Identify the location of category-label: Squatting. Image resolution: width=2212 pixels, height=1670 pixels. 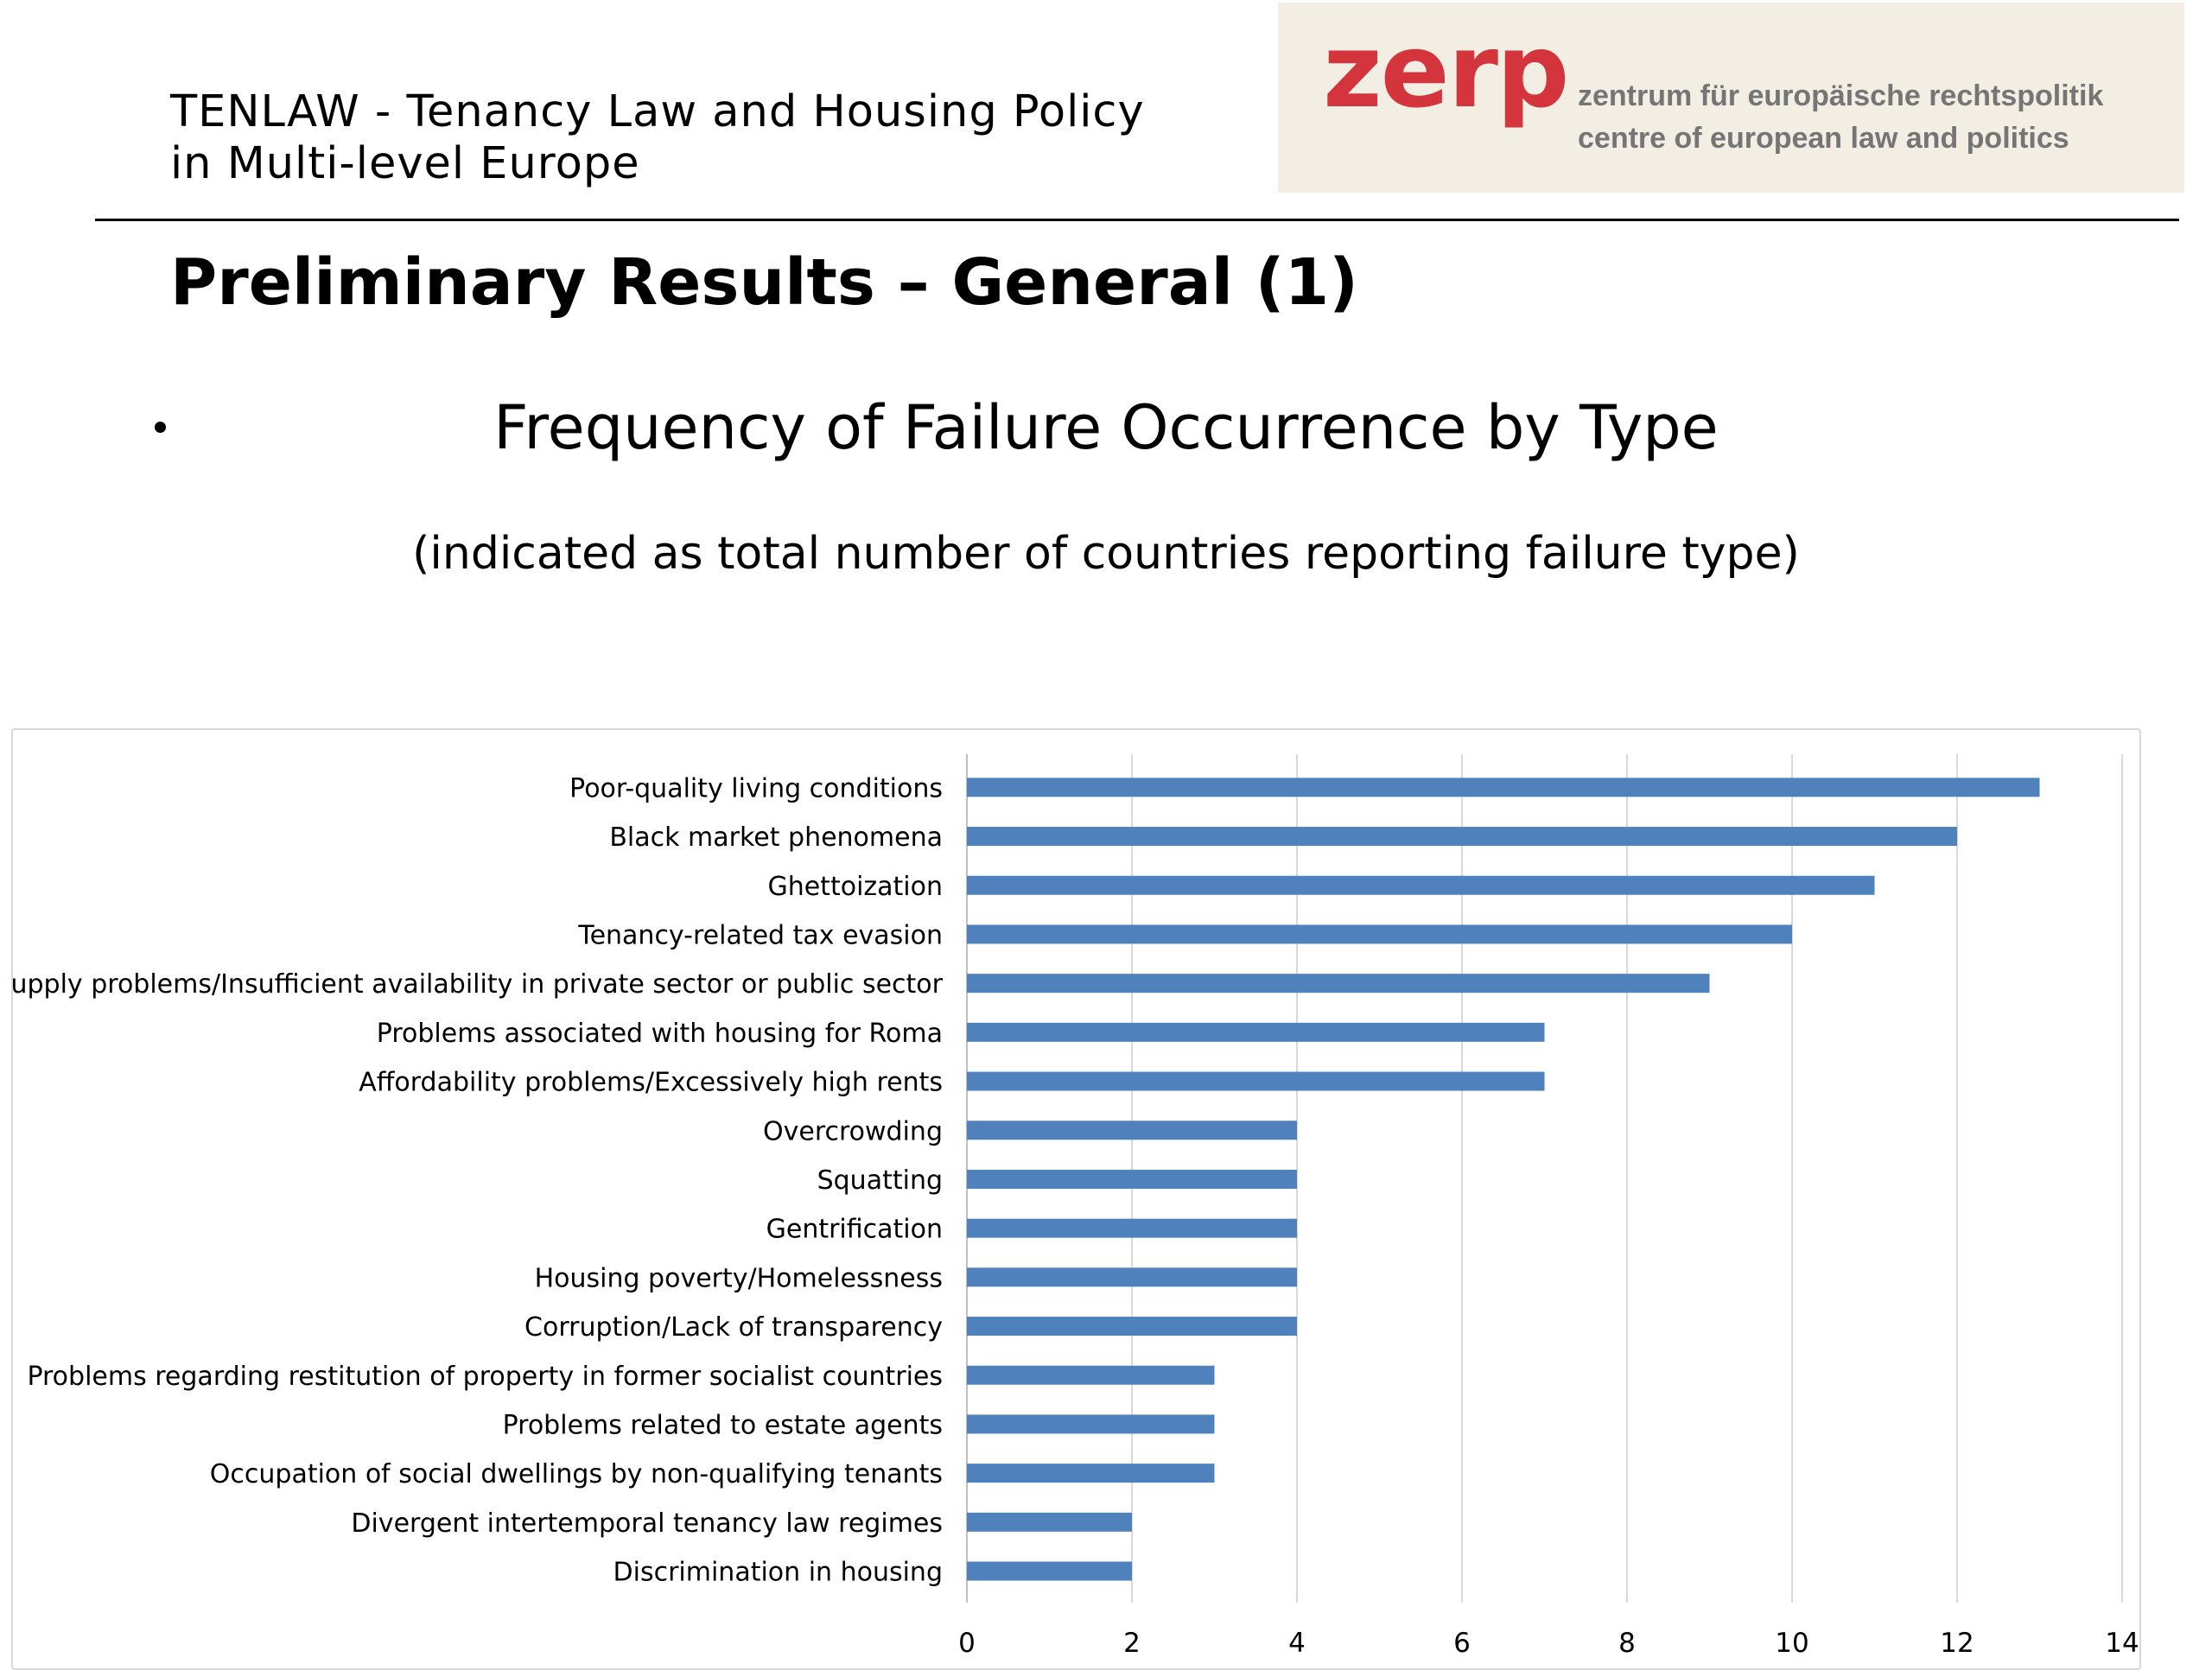
(880, 1180).